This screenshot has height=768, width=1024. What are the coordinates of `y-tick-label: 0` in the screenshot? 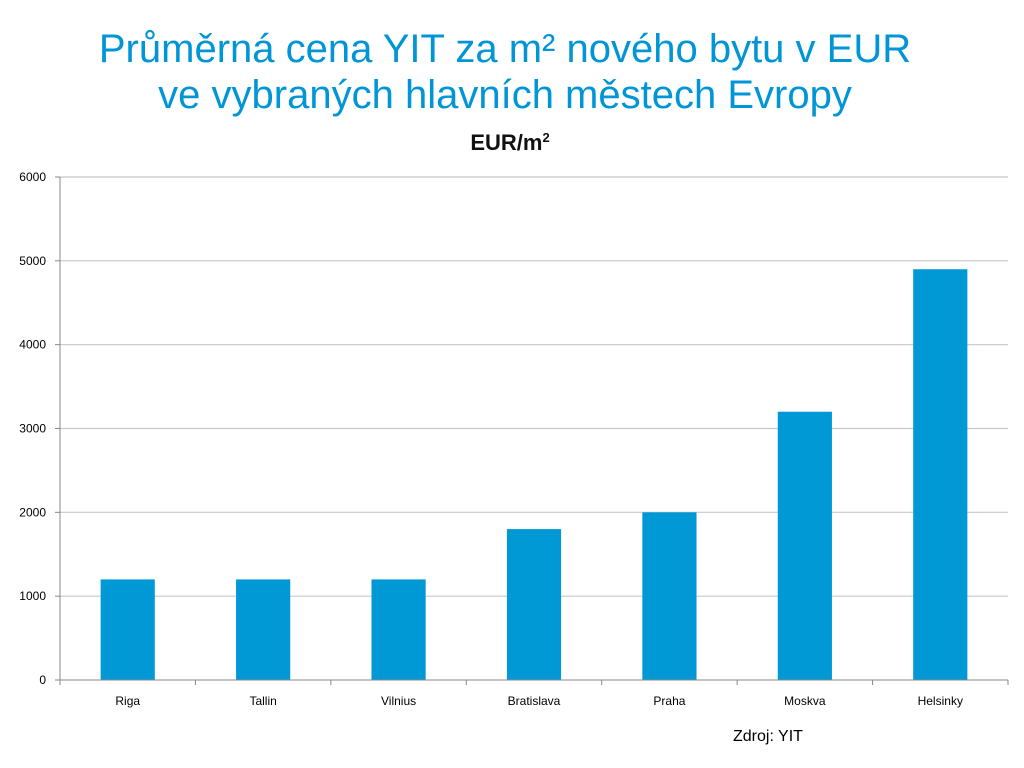 It's located at (42, 680).